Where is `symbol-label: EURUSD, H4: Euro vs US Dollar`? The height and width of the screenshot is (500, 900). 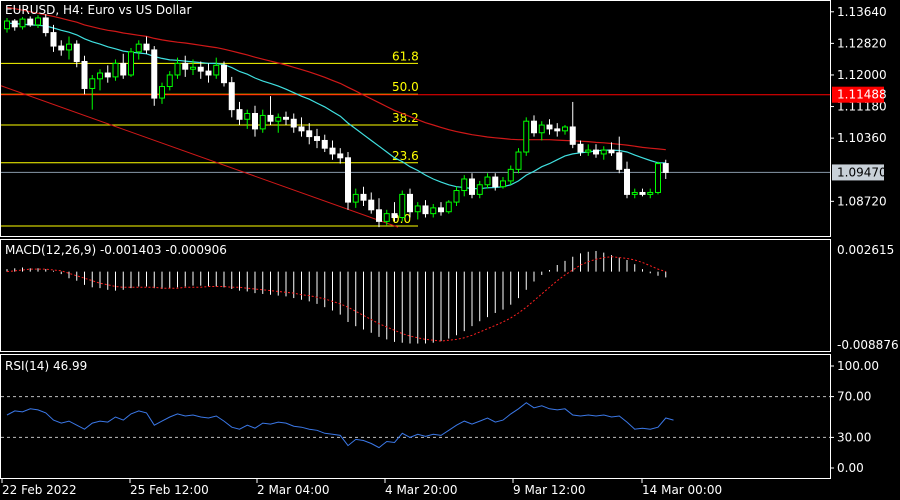 symbol-label: EURUSD, H4: Euro vs US Dollar is located at coordinates (98, 10).